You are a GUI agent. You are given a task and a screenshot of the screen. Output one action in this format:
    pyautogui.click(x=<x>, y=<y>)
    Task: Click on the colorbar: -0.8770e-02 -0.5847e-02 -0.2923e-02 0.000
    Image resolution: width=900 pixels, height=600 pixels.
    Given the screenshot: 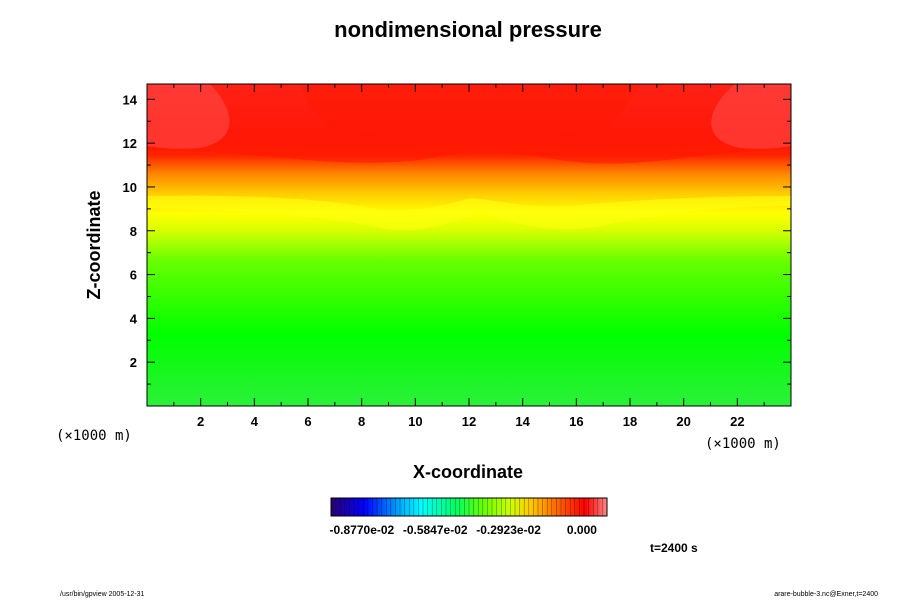 What is the action you would take?
    pyautogui.click(x=469, y=517)
    